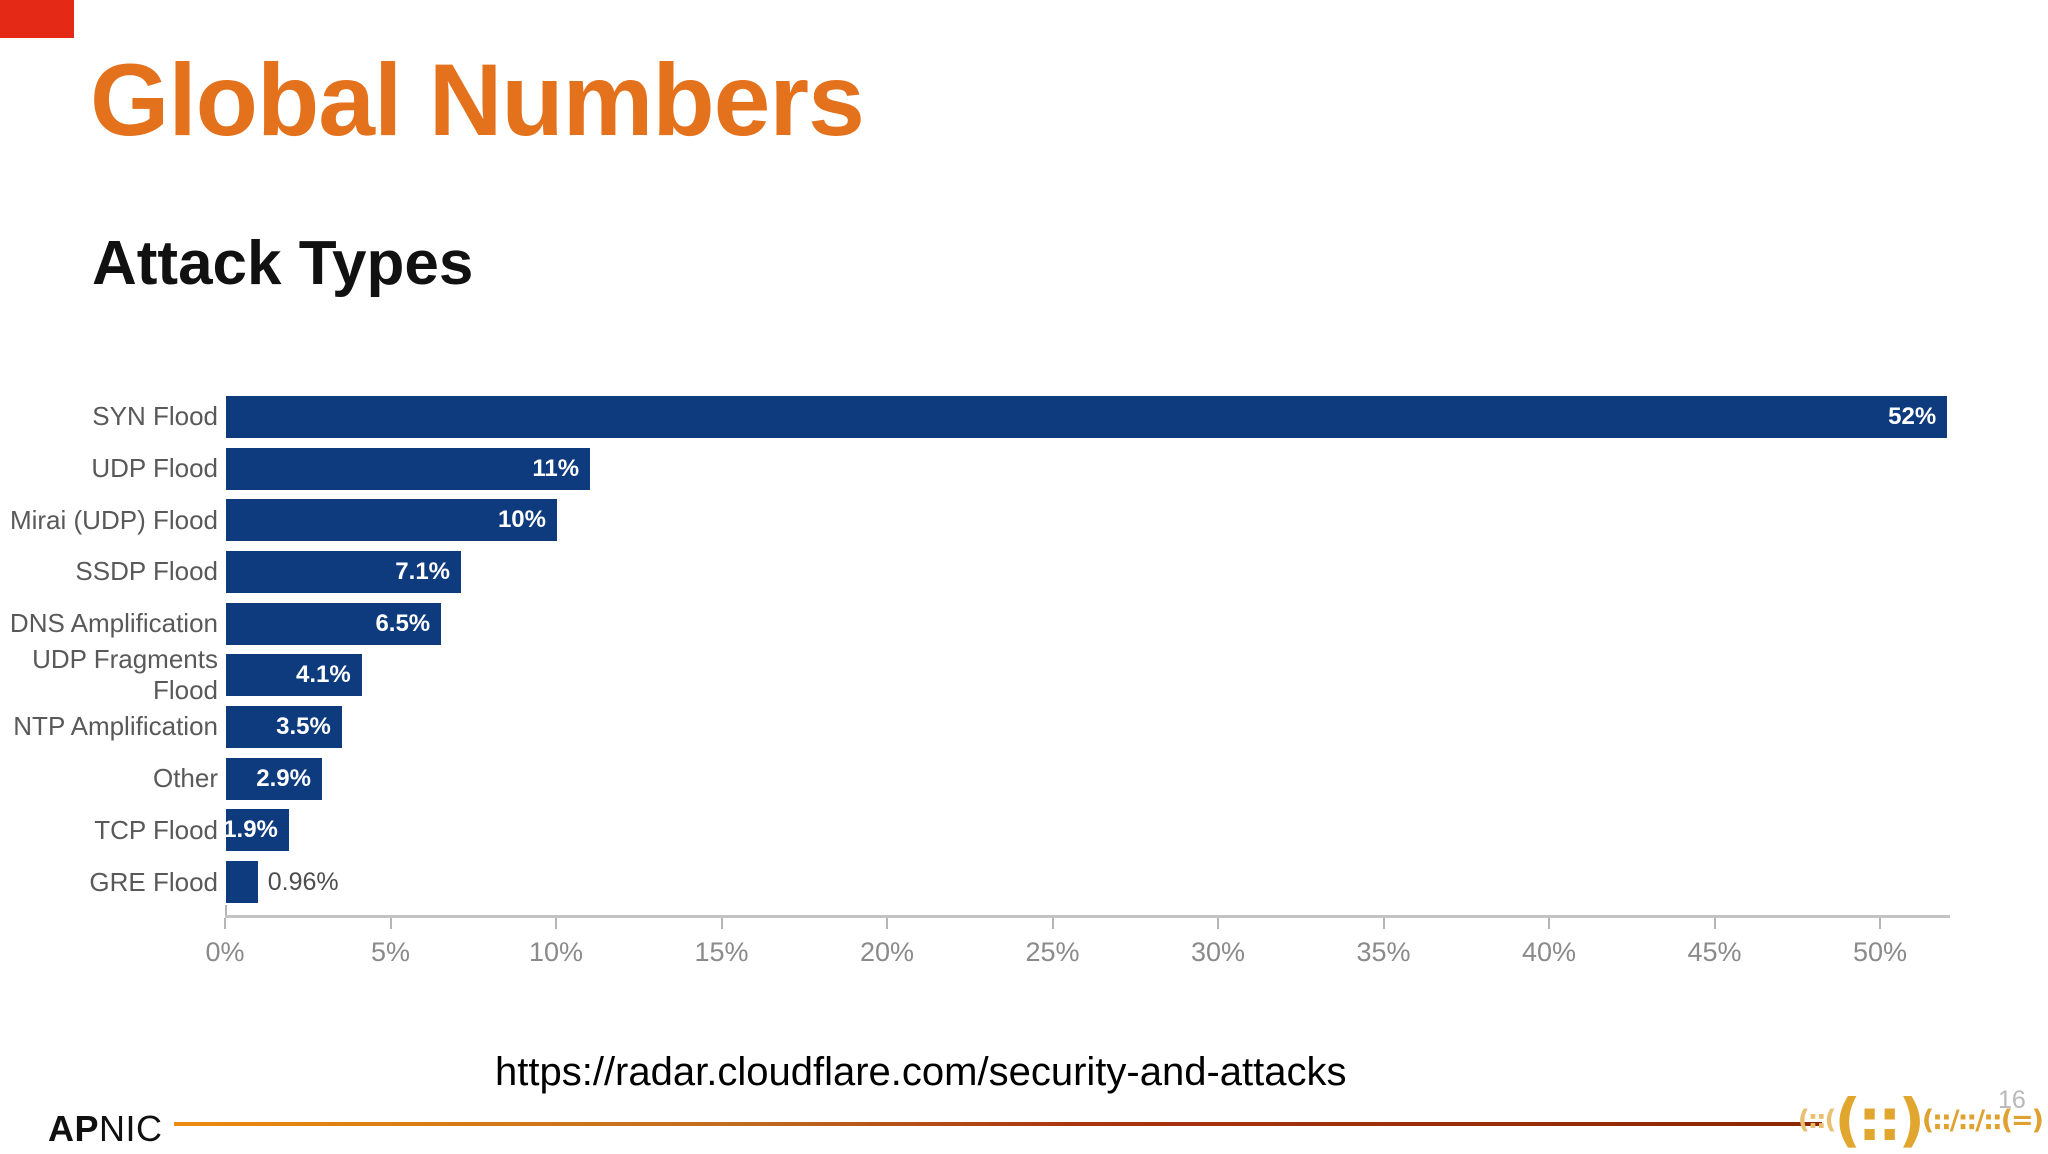 The width and height of the screenshot is (2048, 1154). Describe the element at coordinates (408, 468) in the screenshot. I see `bar: 11%` at that location.